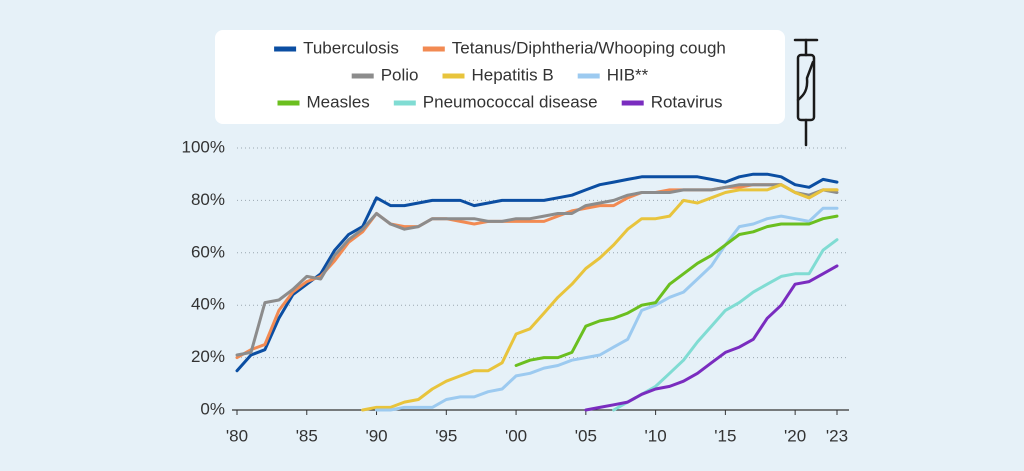 This screenshot has width=1024, height=471. I want to click on legend-item: HIB**, so click(613, 74).